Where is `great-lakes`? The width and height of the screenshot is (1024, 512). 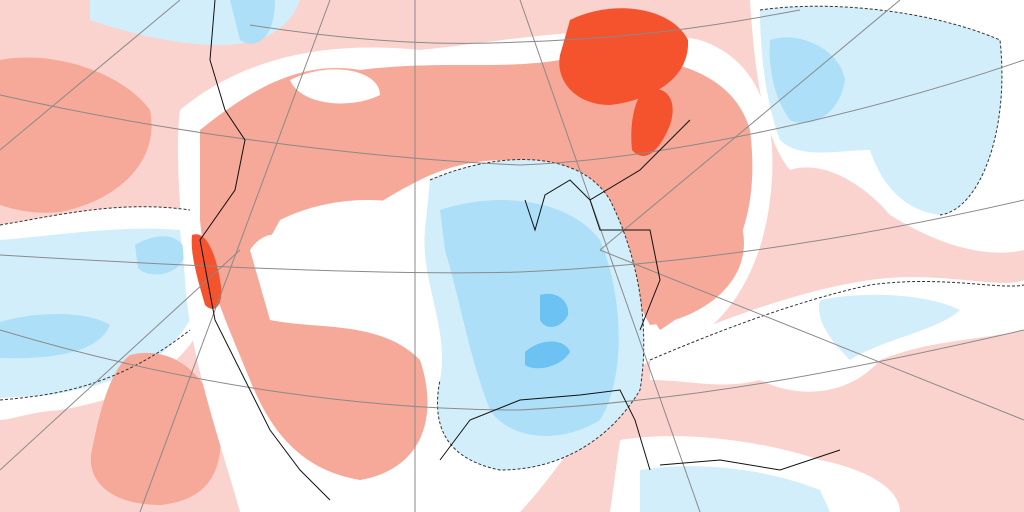
great-lakes is located at coordinates (557, 205).